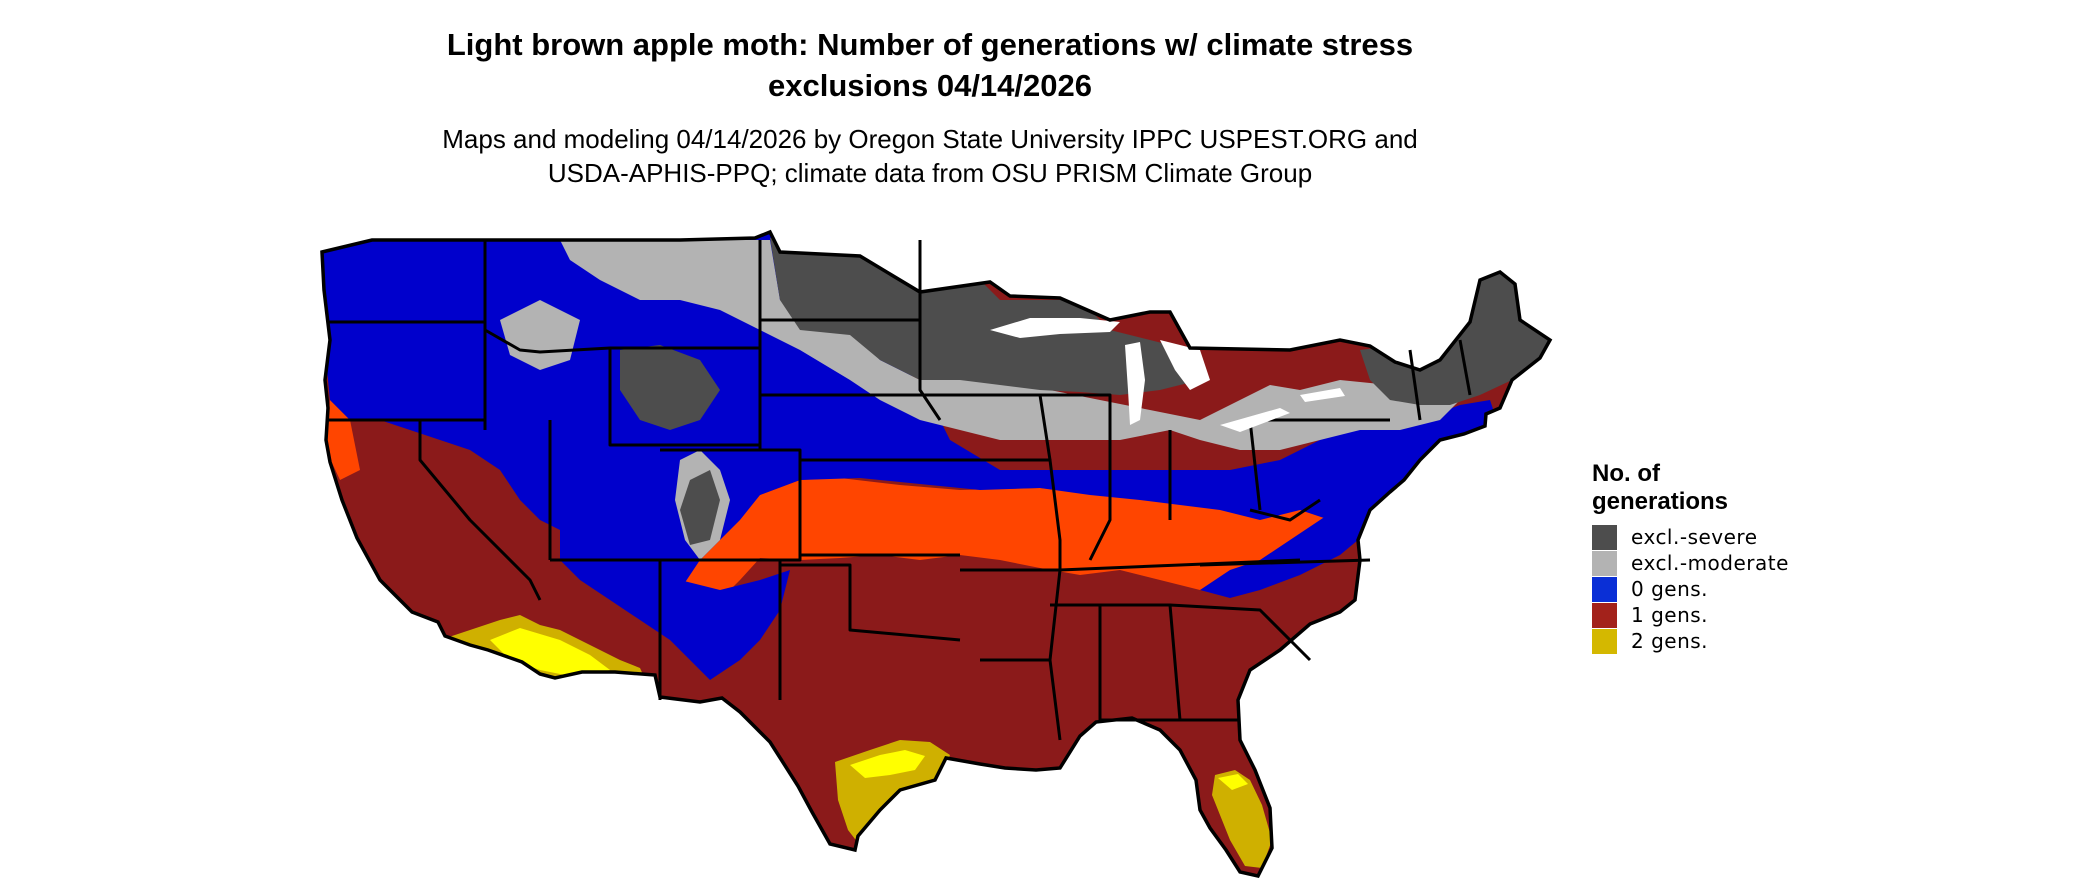 This screenshot has width=2100, height=892. What do you see at coordinates (670, 387) in the screenshot?
I see `zone-excl-severe-wyoming` at bounding box center [670, 387].